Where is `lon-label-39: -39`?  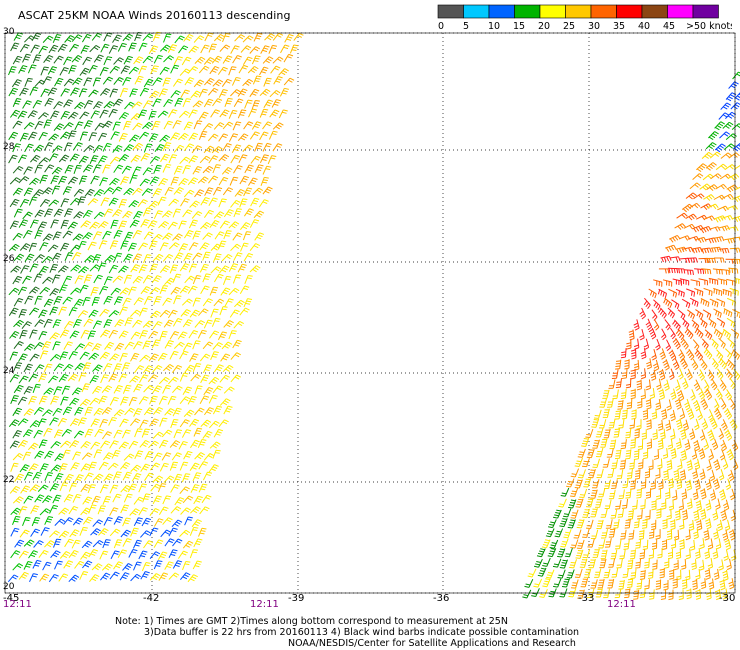
lon-label-39: -39 is located at coordinates (296, 598).